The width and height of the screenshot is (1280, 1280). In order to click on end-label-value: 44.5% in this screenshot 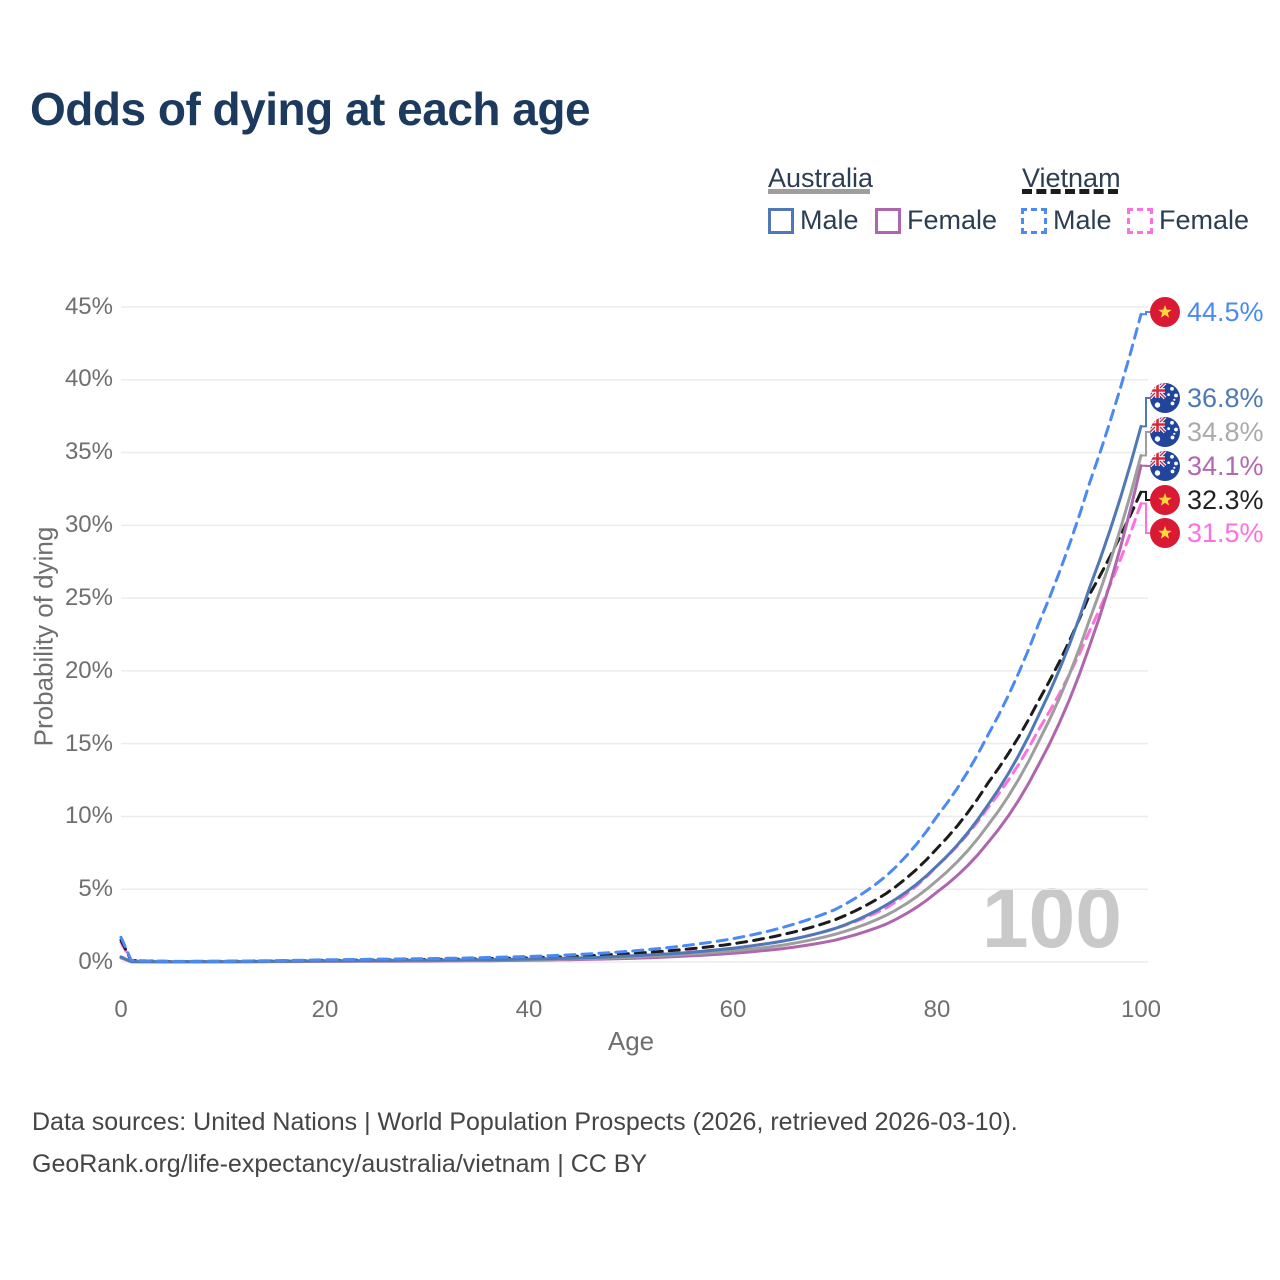, I will do `click(1225, 311)`.